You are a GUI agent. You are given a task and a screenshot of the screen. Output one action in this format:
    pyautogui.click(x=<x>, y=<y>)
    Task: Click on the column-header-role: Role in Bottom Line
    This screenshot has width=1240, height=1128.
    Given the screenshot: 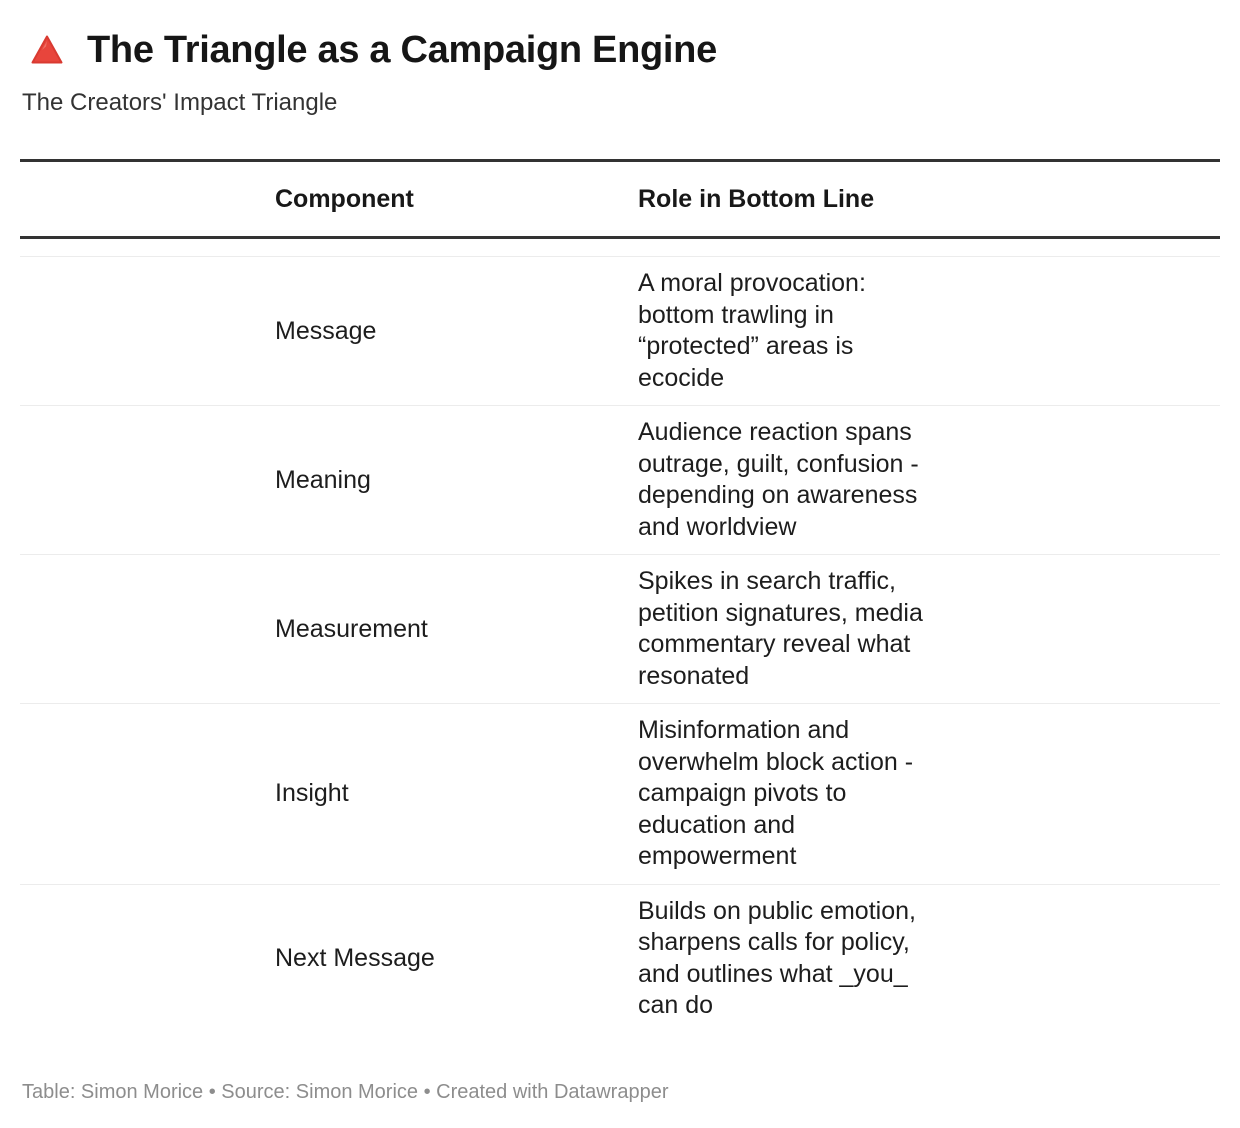 What is the action you would take?
    pyautogui.click(x=756, y=199)
    